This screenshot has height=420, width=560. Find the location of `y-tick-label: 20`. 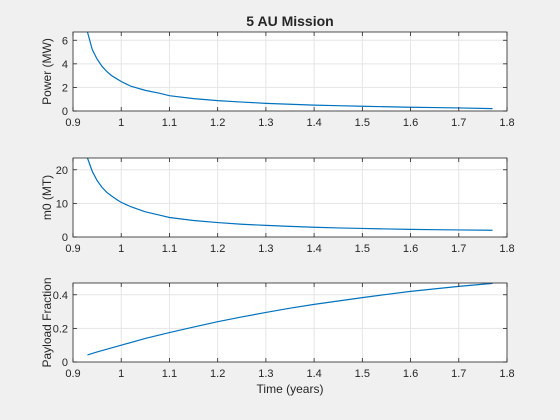

y-tick-label: 20 is located at coordinates (62, 171).